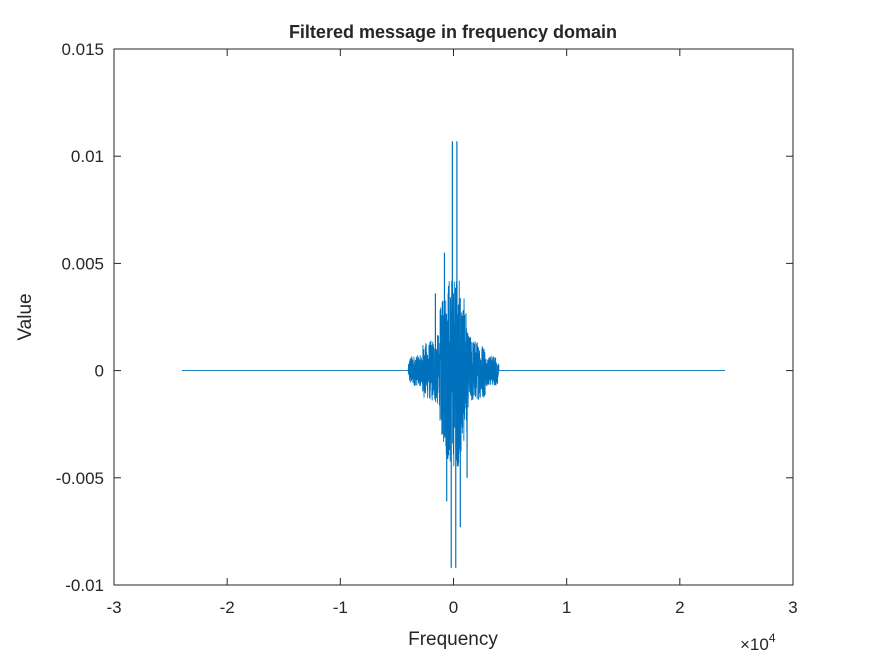  Describe the element at coordinates (453, 639) in the screenshot. I see `x-axis-label: Frequency` at that location.